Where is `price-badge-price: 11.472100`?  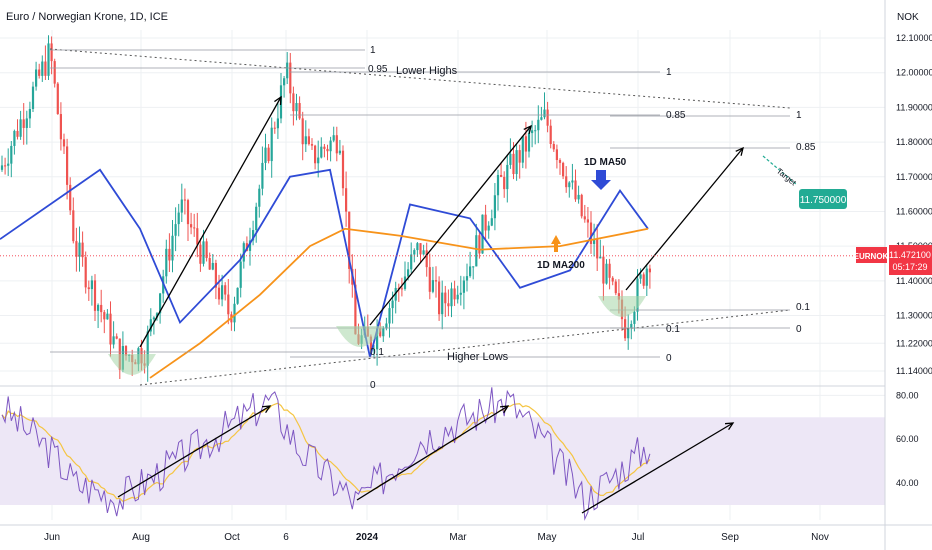 price-badge-price: 11.472100 is located at coordinates (910, 255).